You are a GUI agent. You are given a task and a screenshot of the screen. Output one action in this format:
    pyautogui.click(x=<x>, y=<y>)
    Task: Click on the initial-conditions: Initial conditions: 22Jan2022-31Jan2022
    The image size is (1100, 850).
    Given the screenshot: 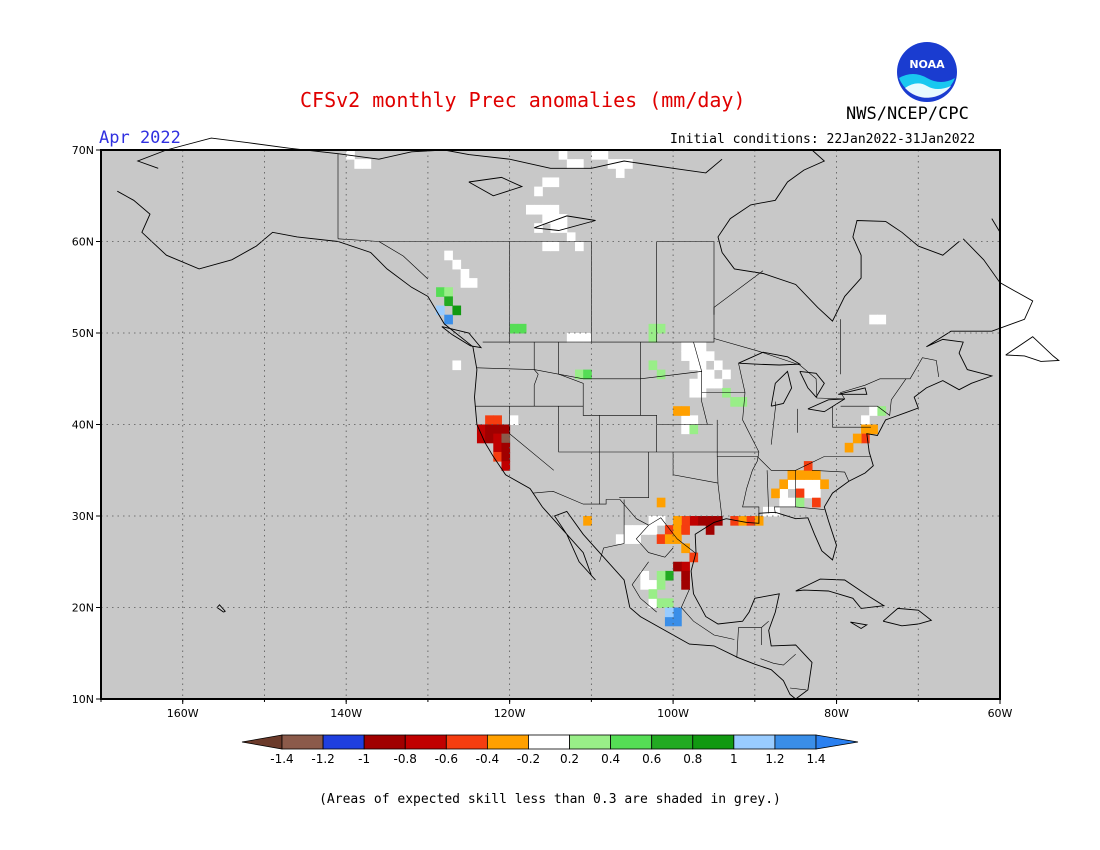 What is the action you would take?
    pyautogui.click(x=823, y=139)
    